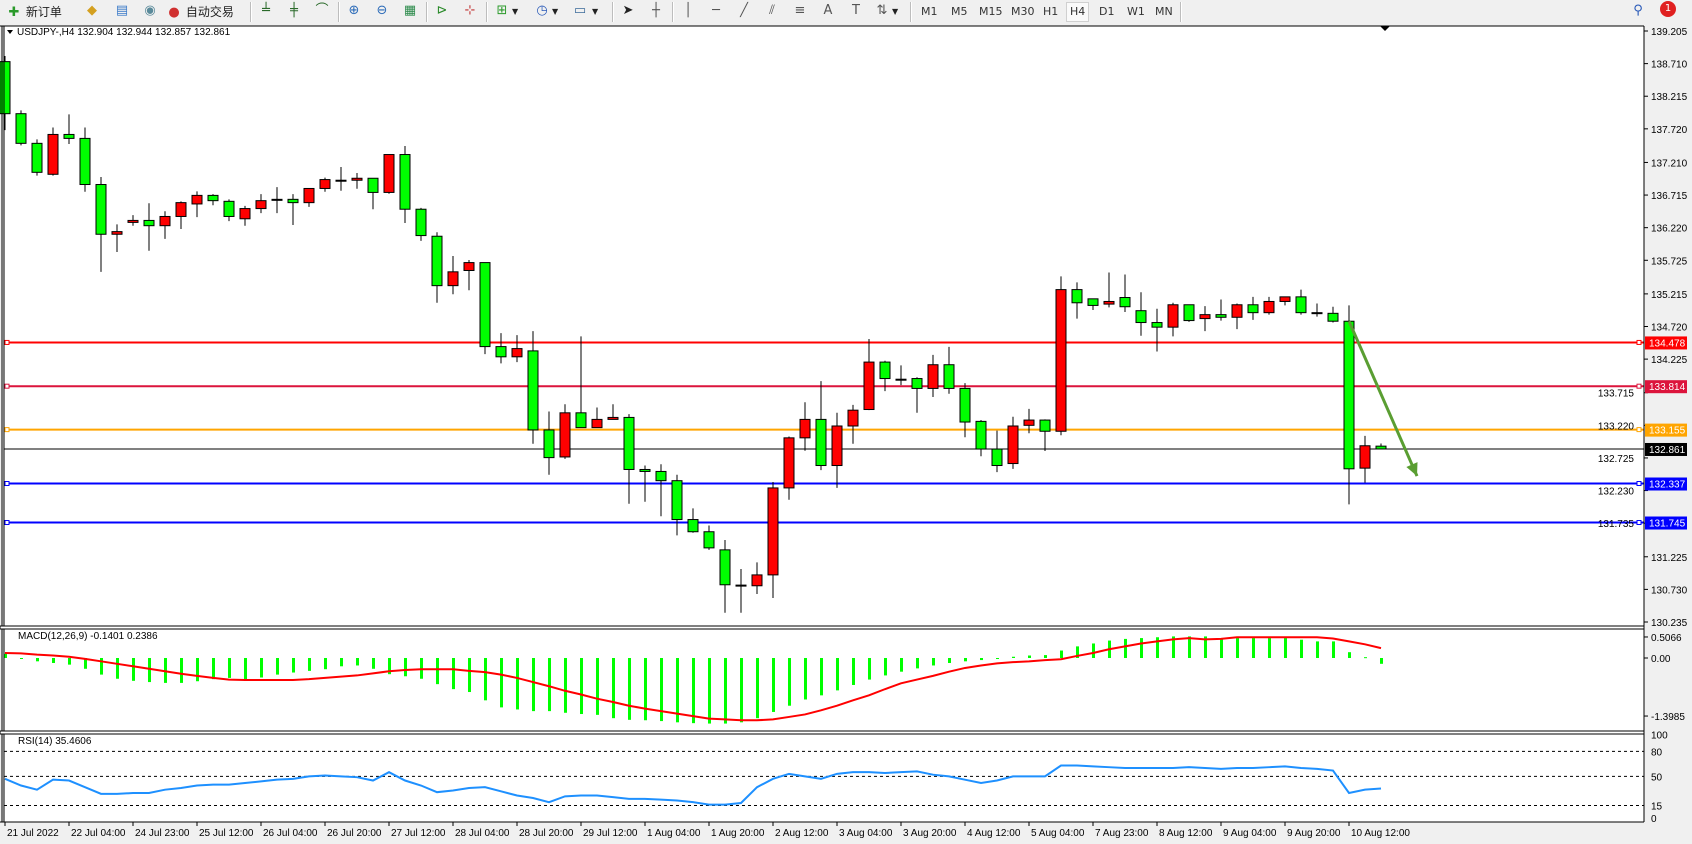 This screenshot has height=844, width=1692. I want to click on market-watch-icon: ▤, so click(122, 10).